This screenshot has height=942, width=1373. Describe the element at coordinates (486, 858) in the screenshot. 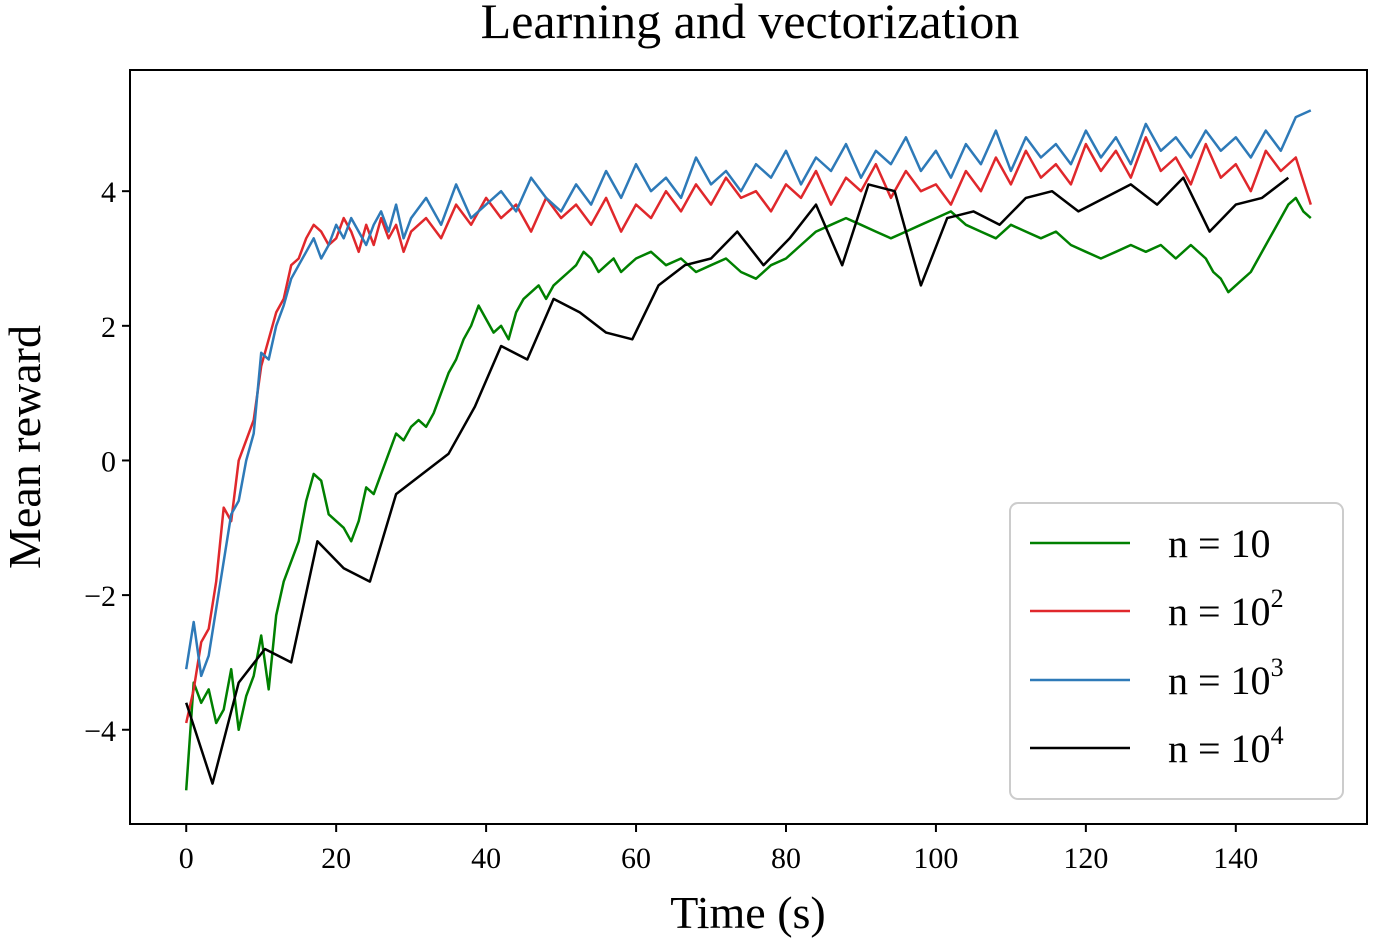

I see `x-tick-label: 40` at that location.